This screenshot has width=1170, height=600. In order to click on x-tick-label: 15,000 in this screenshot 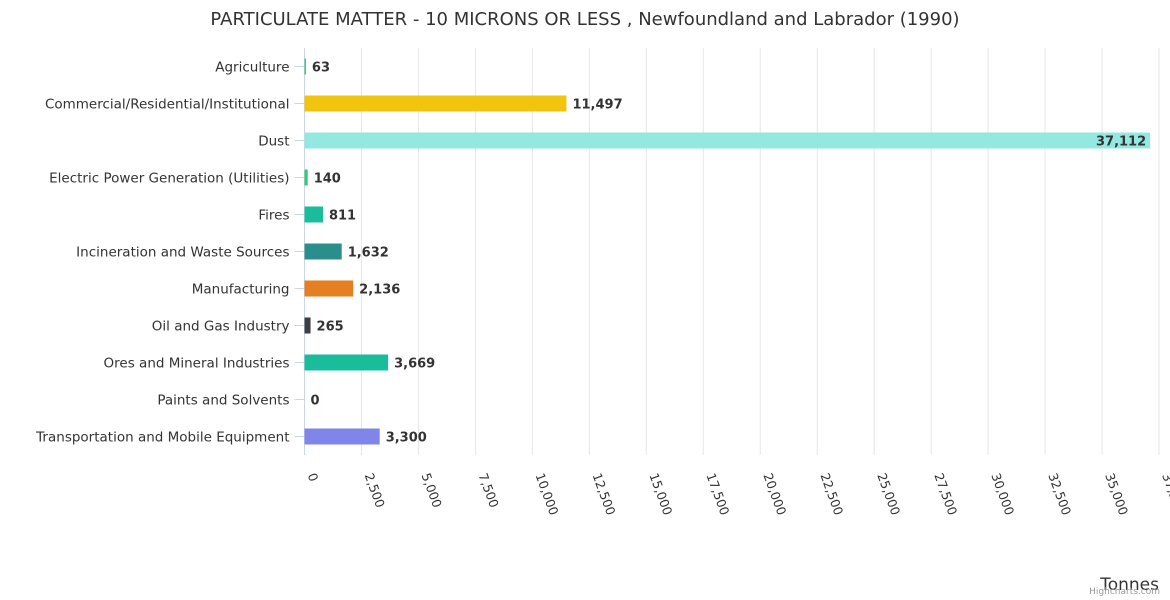, I will do `click(660, 494)`.